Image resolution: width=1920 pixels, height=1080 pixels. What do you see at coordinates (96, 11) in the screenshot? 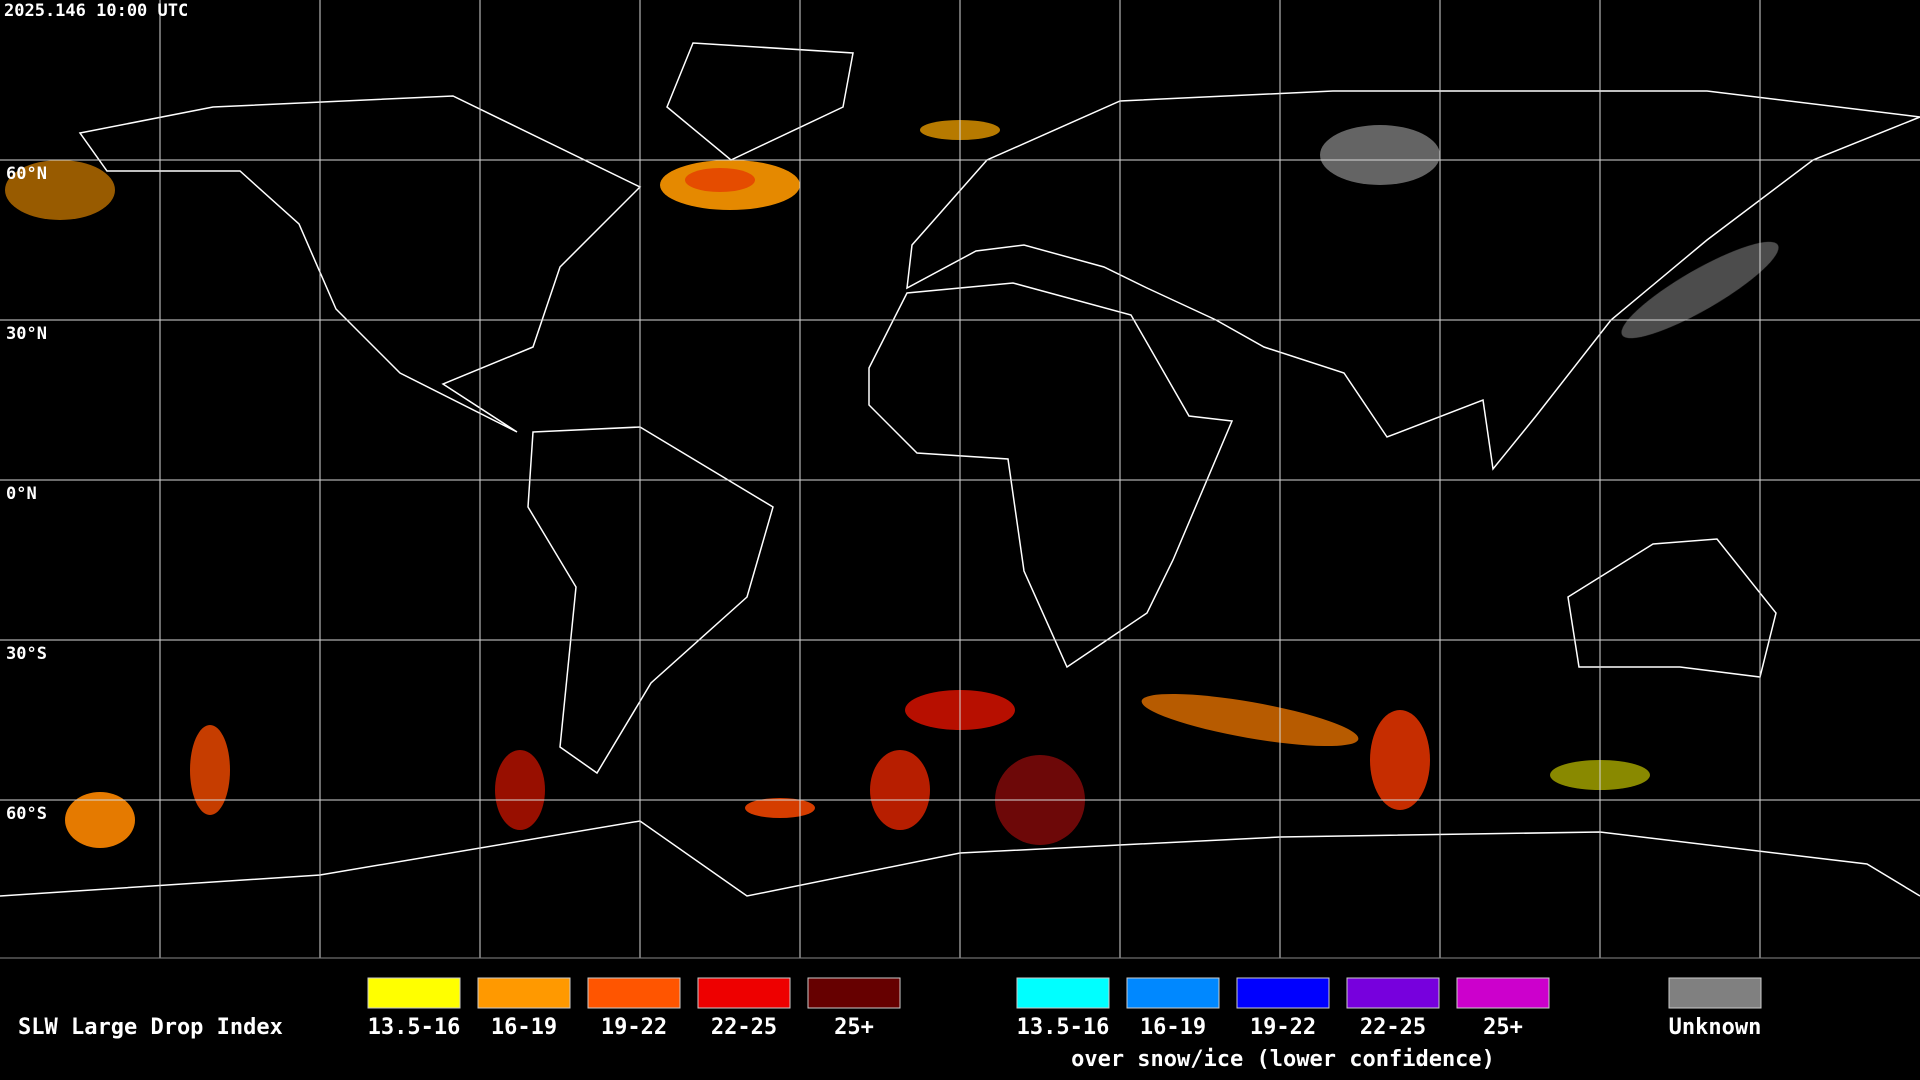
I see `timestamp: 2025.146 10:00 UTC` at bounding box center [96, 11].